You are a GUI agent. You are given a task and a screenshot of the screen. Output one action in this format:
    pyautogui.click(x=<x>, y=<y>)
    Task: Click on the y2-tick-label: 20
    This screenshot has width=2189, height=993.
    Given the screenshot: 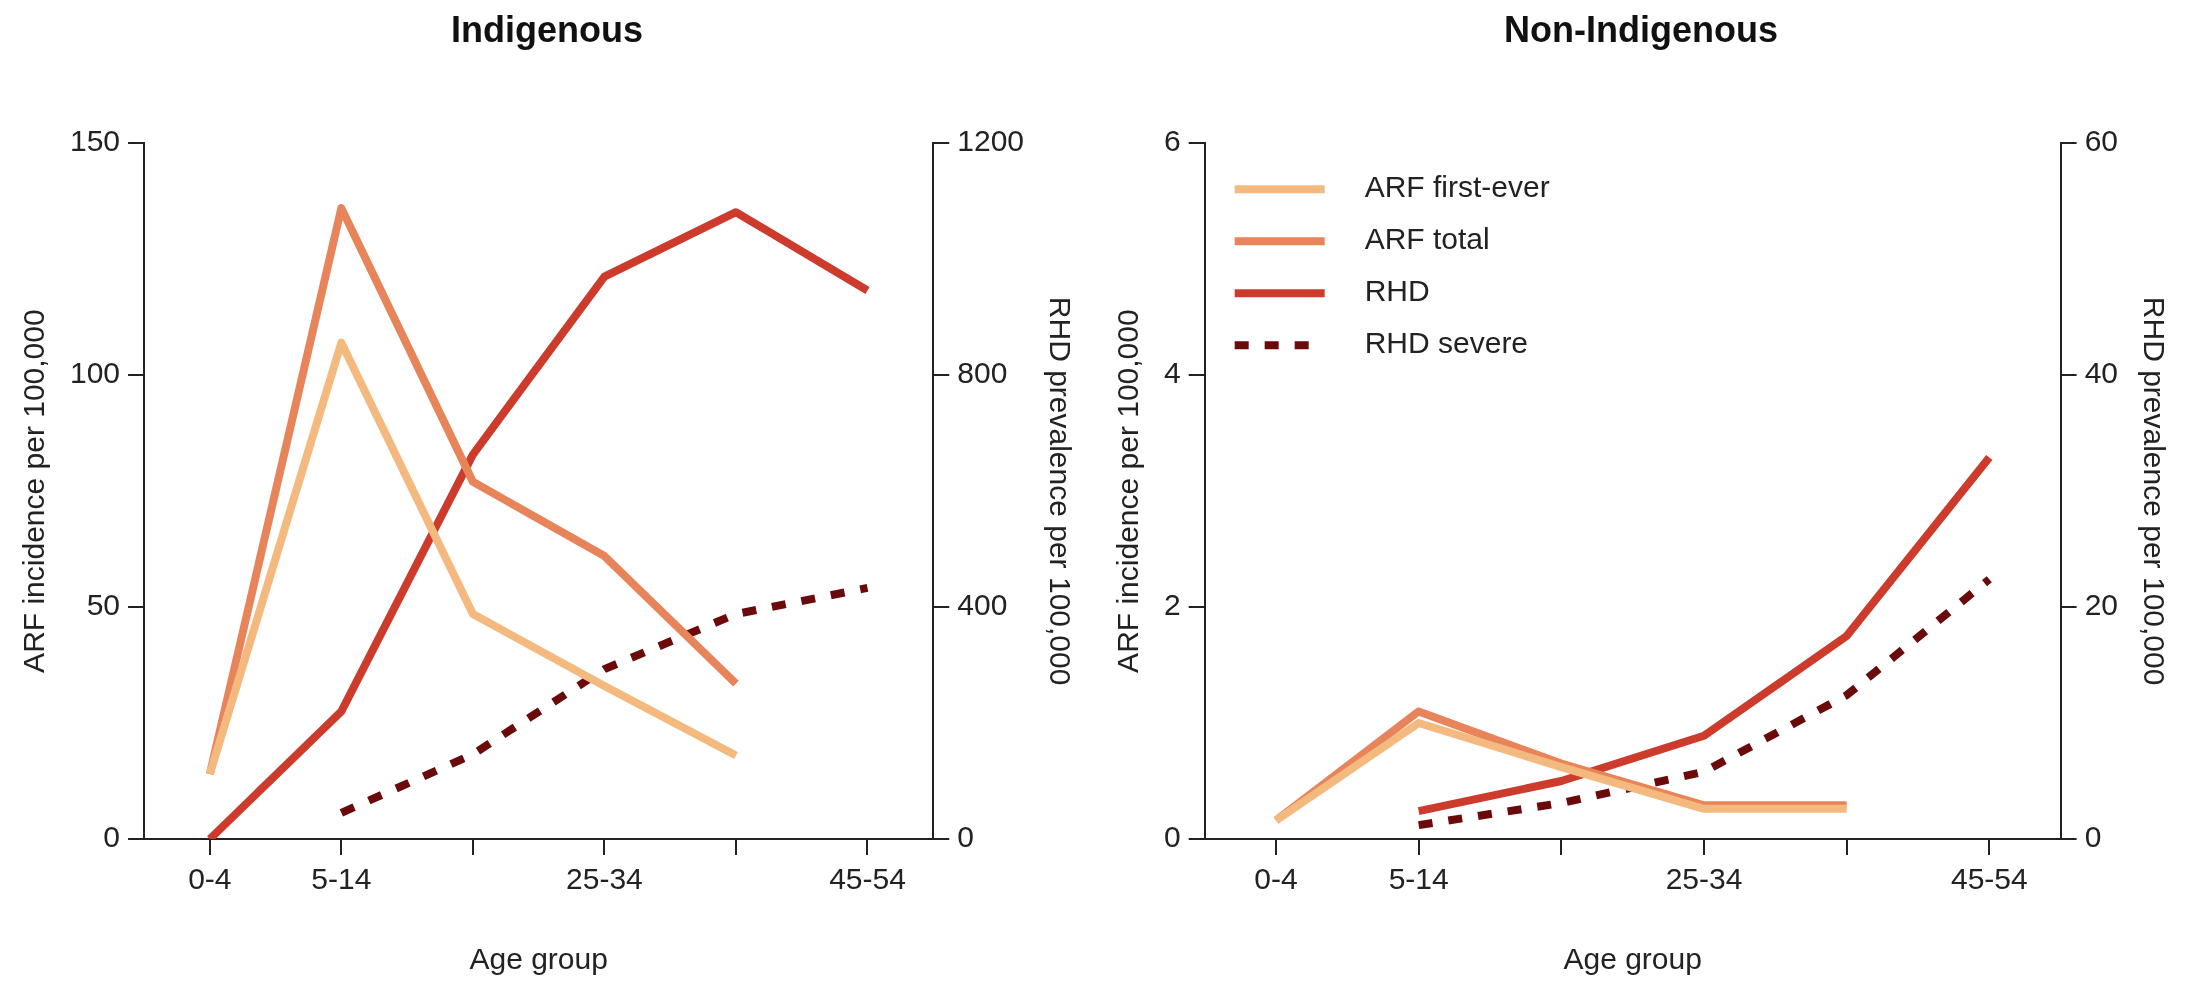 What is the action you would take?
    pyautogui.click(x=2101, y=605)
    